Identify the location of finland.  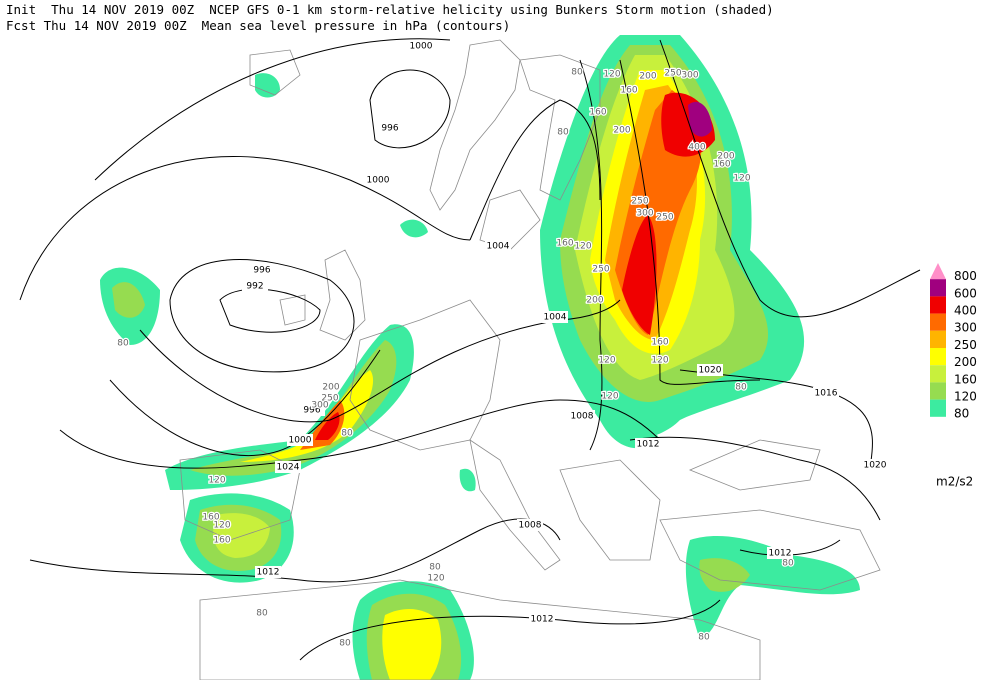
(560, 127).